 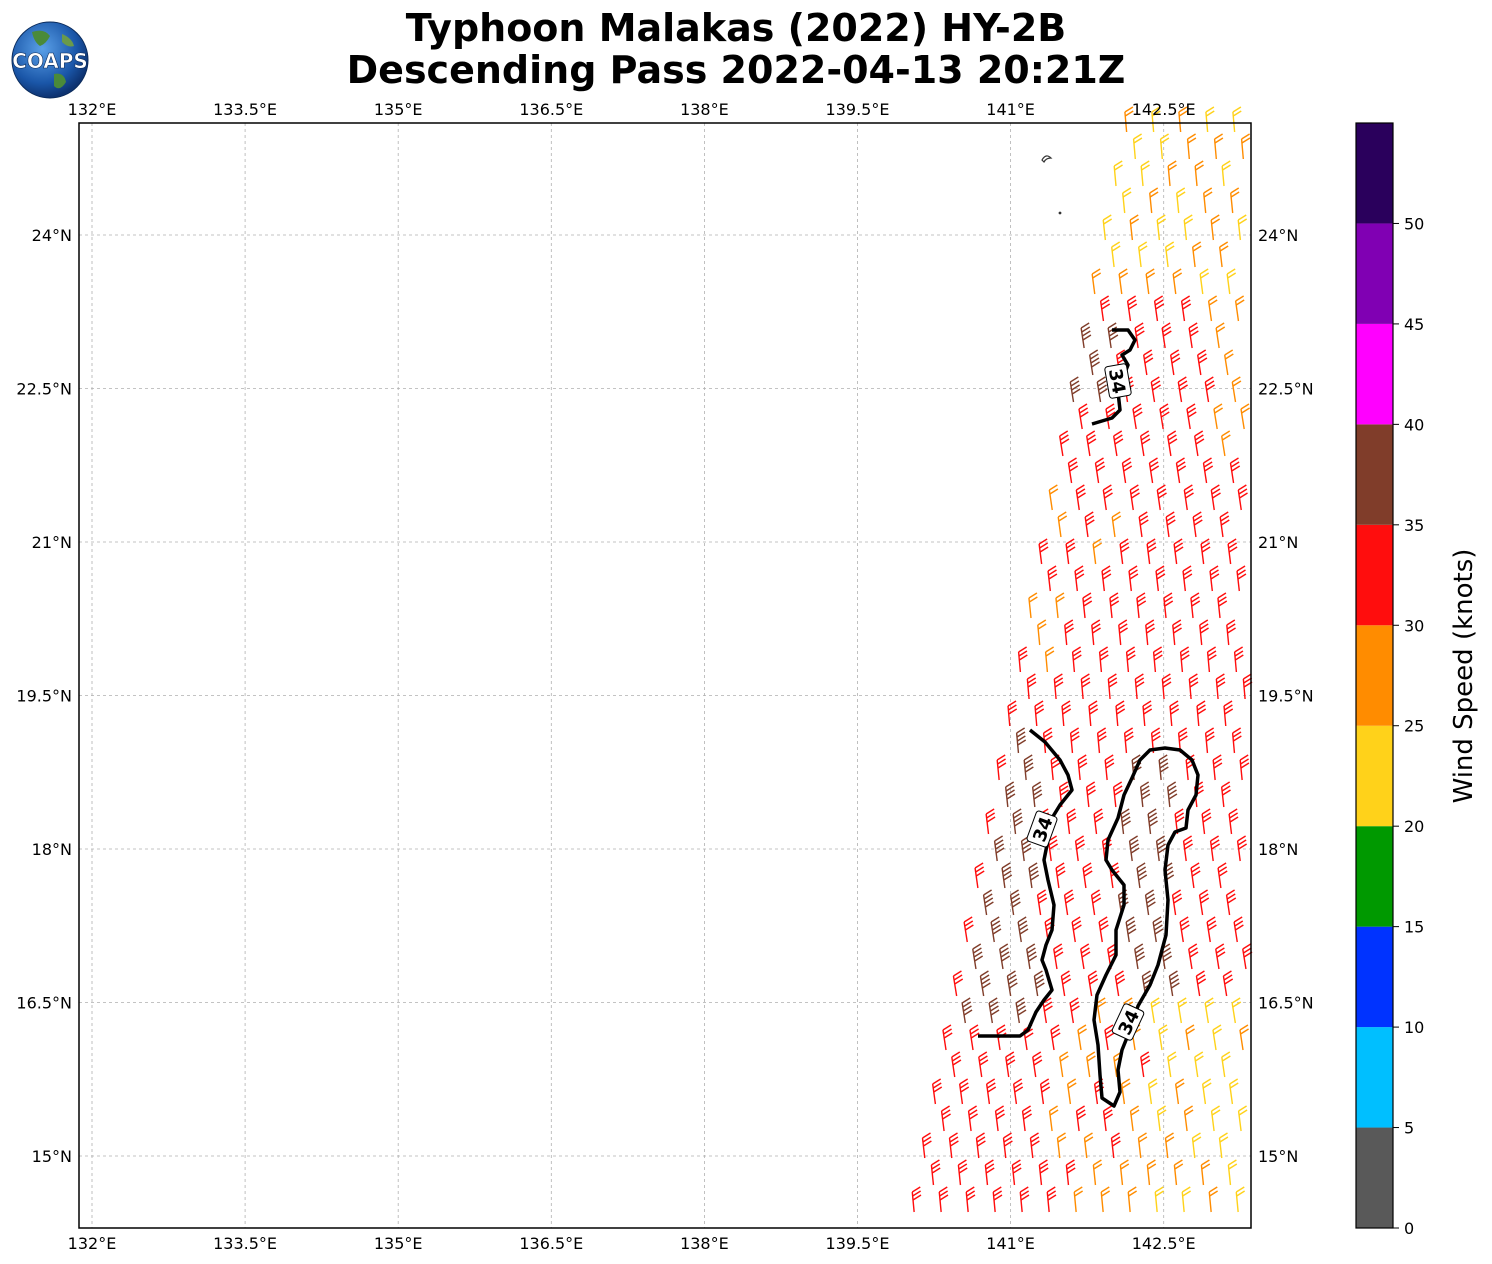 I want to click on lon-tick-label-bottom: 142.5°E, so click(x=1164, y=1243).